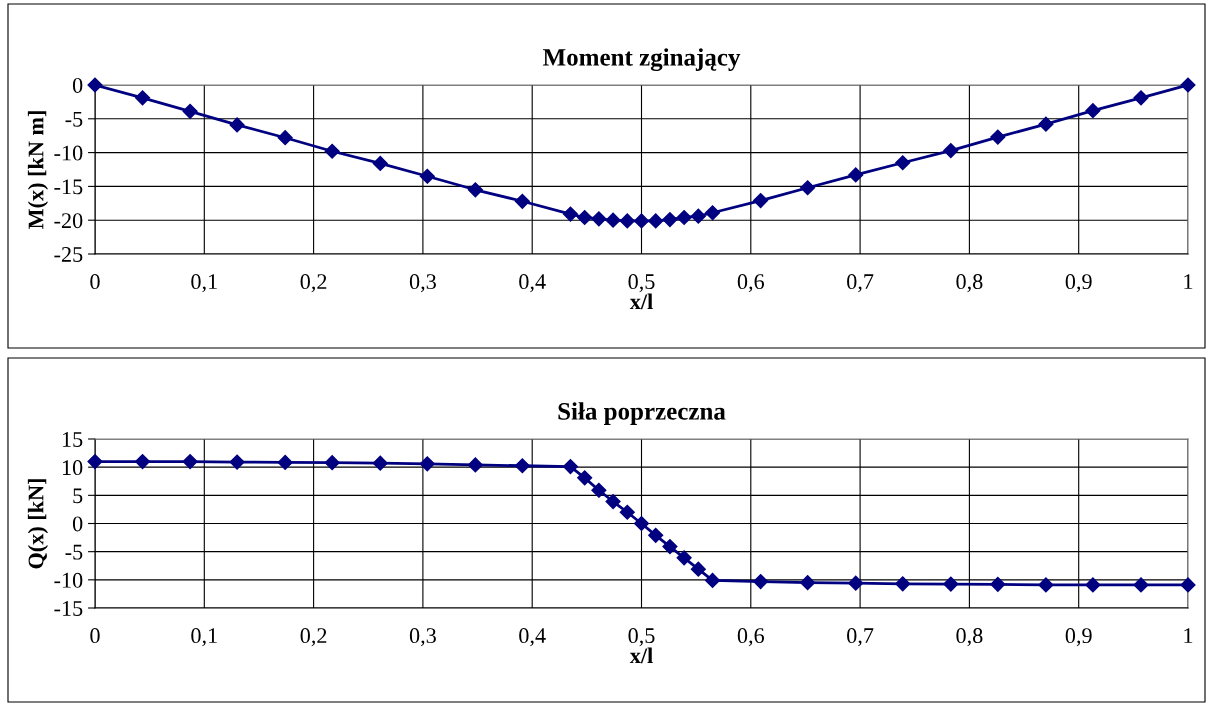  What do you see at coordinates (68, 254) in the screenshot?
I see `y-tick-label: -25` at bounding box center [68, 254].